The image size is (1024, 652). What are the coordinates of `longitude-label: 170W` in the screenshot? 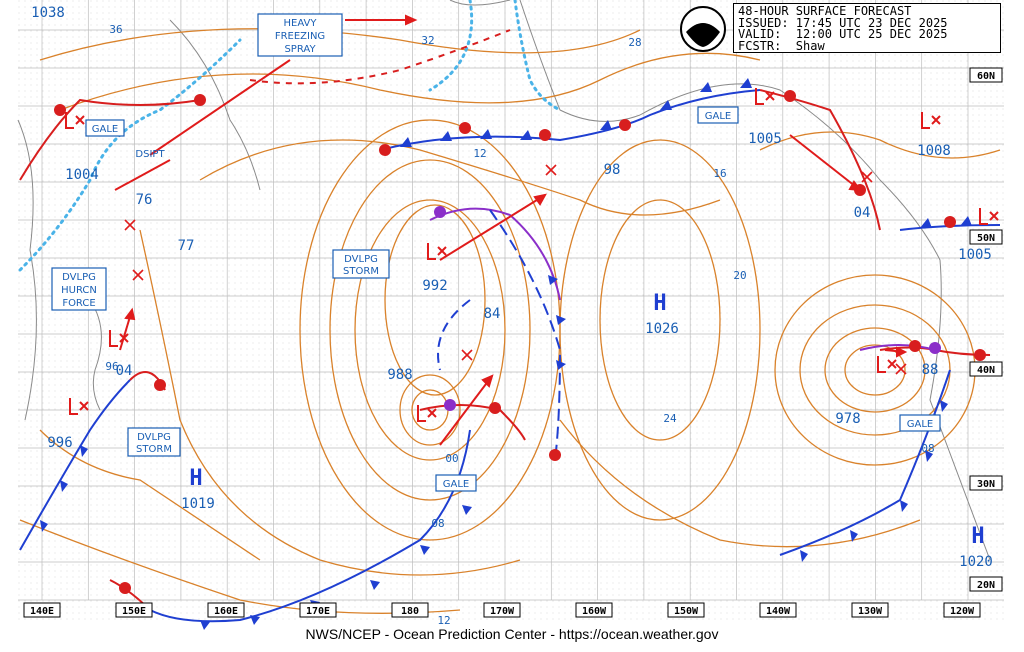 It's located at (502, 610).